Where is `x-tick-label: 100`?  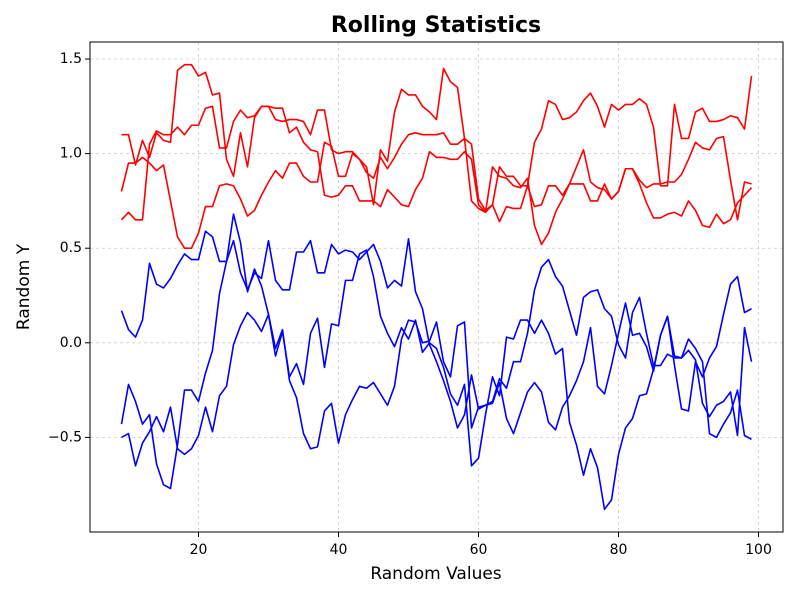 x-tick-label: 100 is located at coordinates (758, 550).